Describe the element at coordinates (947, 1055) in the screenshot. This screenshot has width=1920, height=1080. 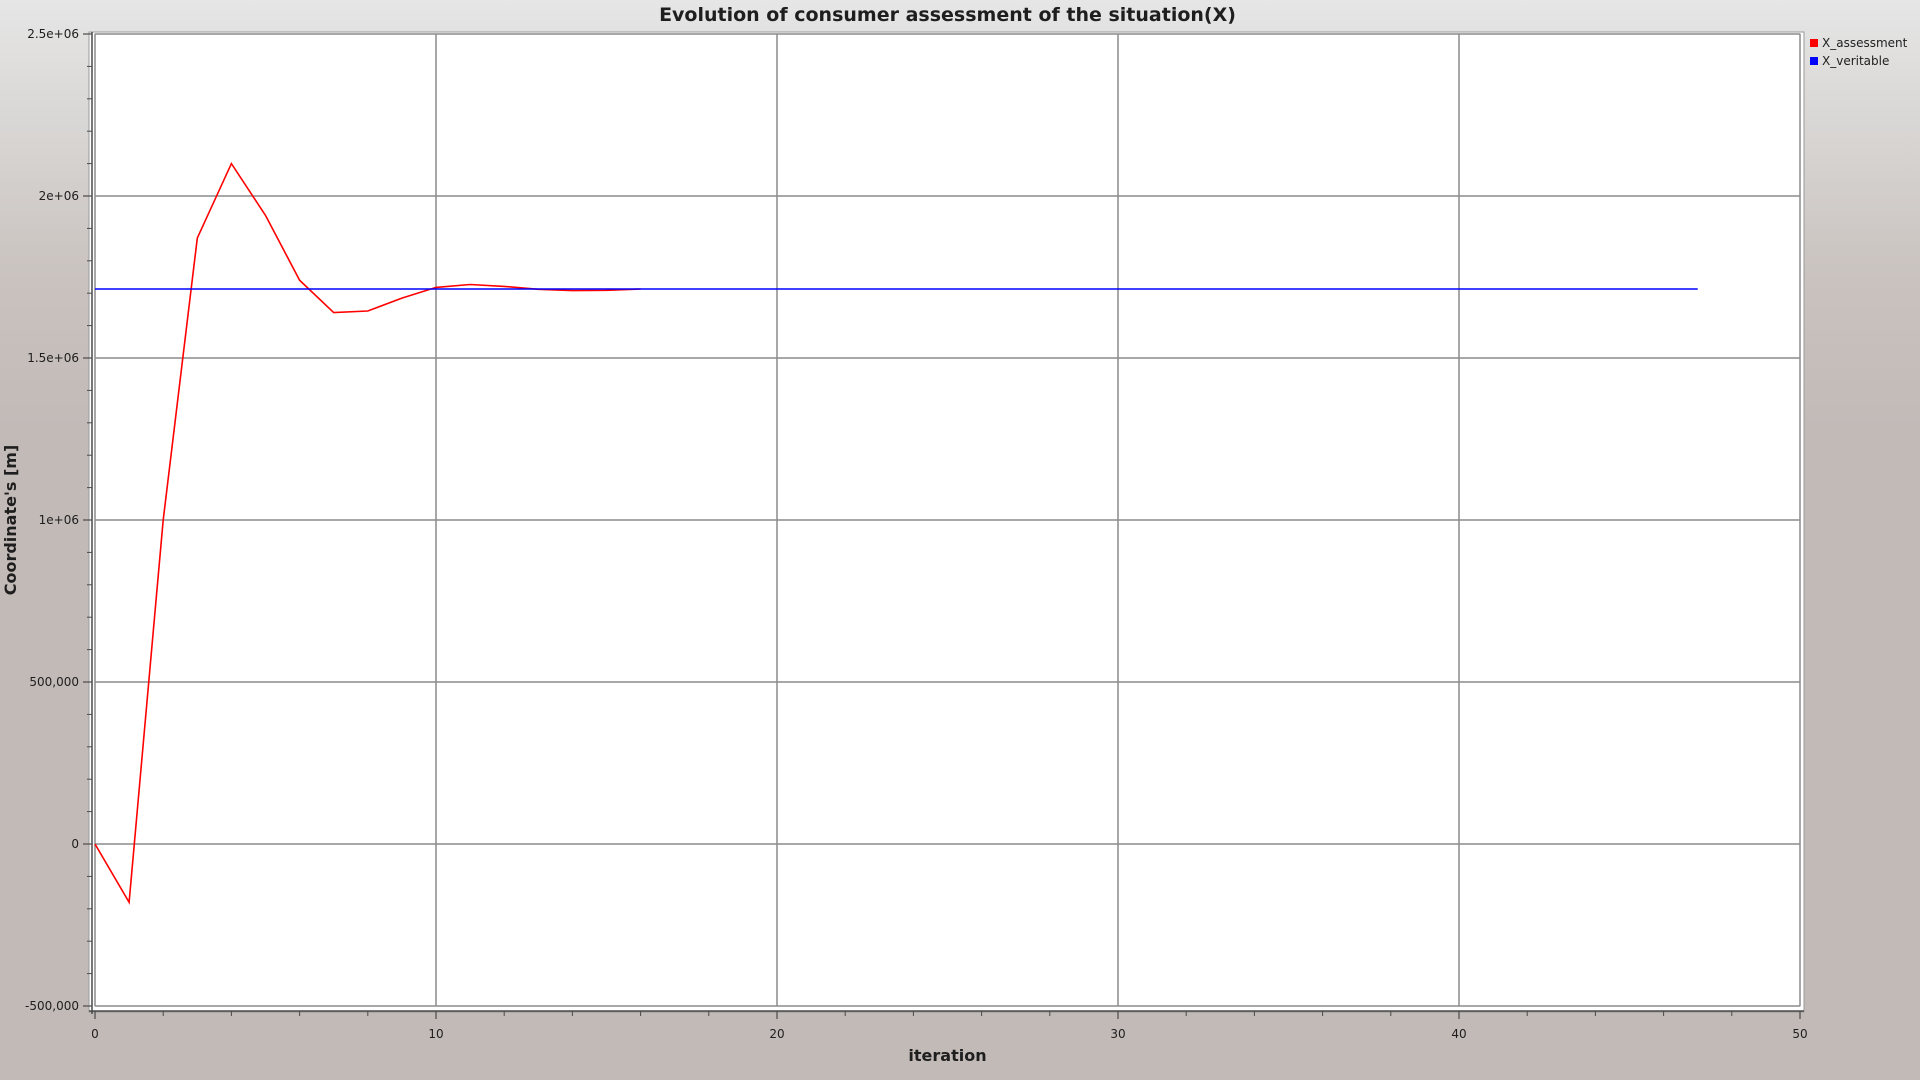
I see `x-axis-title: iteration` at that location.